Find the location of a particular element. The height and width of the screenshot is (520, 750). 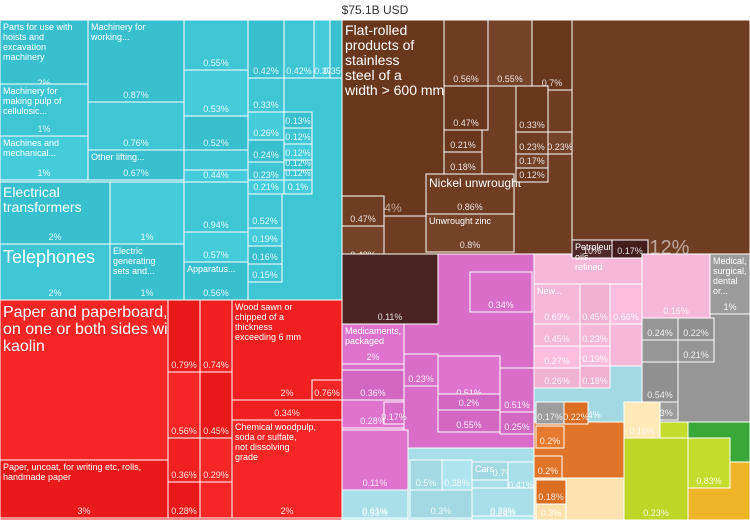

tile-machinery: 0.53% is located at coordinates (216, 93).